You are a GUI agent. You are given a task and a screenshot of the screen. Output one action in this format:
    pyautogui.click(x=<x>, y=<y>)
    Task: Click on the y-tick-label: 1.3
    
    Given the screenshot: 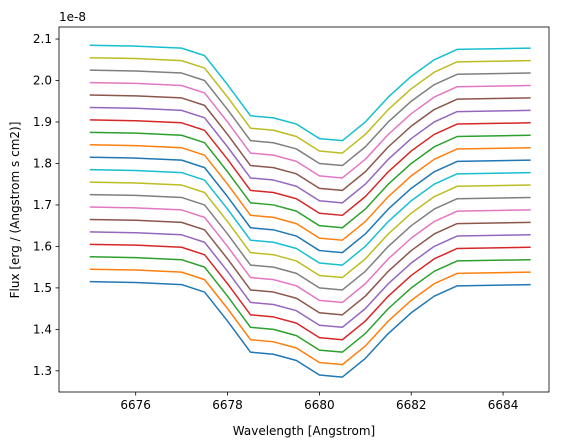 What is the action you would take?
    pyautogui.click(x=42, y=371)
    